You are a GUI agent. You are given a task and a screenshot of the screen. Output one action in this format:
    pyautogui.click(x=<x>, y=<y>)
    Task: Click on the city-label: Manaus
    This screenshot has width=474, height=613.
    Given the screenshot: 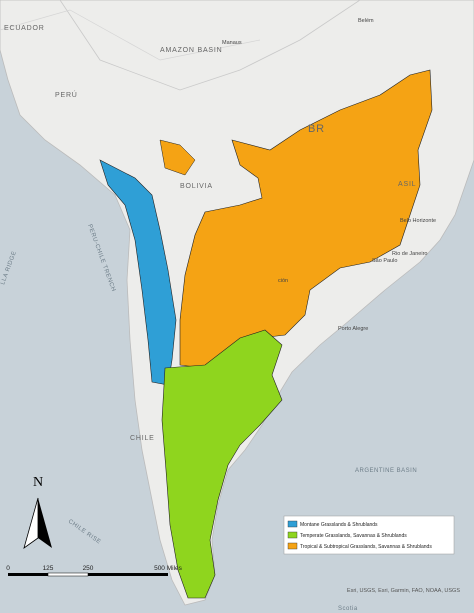 What is the action you would take?
    pyautogui.click(x=232, y=43)
    